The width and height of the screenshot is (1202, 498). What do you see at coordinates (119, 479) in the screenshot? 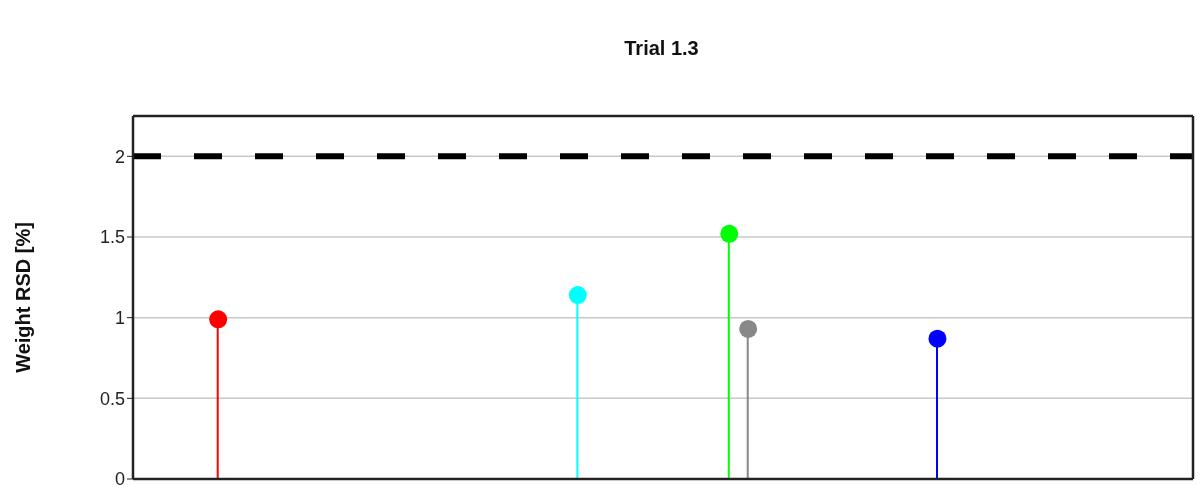
I see `y-tick-label: 0` at bounding box center [119, 479].